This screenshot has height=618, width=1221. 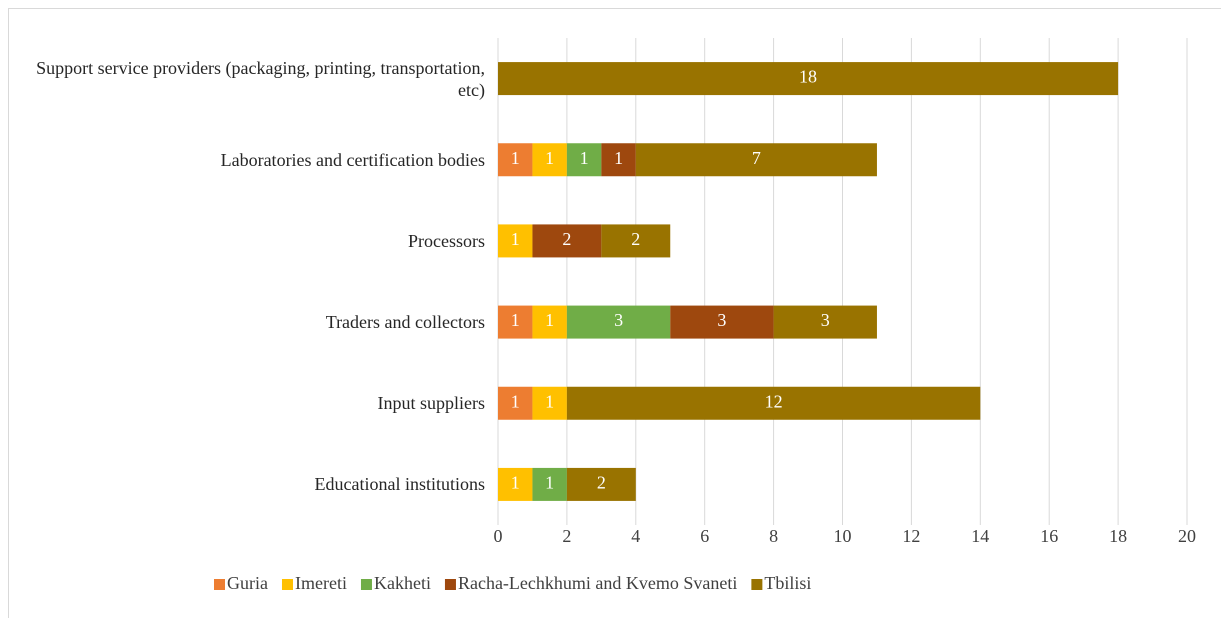 I want to click on legend-label: Kakheti, so click(x=402, y=583).